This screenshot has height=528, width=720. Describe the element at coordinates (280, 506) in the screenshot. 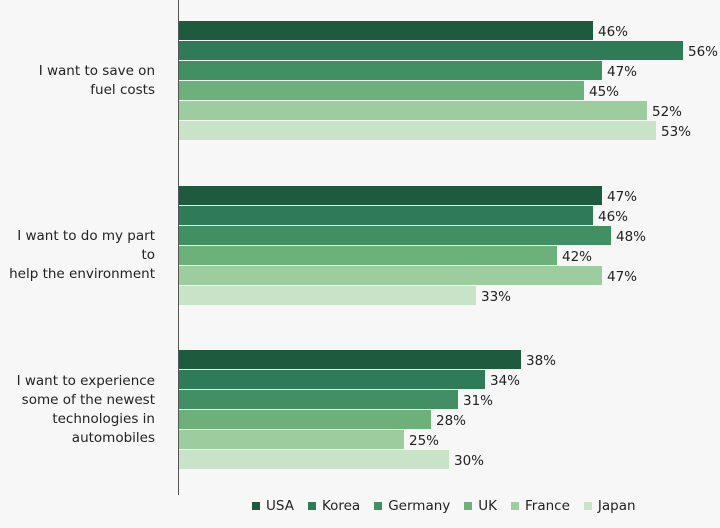

I see `legend-label: USA` at that location.